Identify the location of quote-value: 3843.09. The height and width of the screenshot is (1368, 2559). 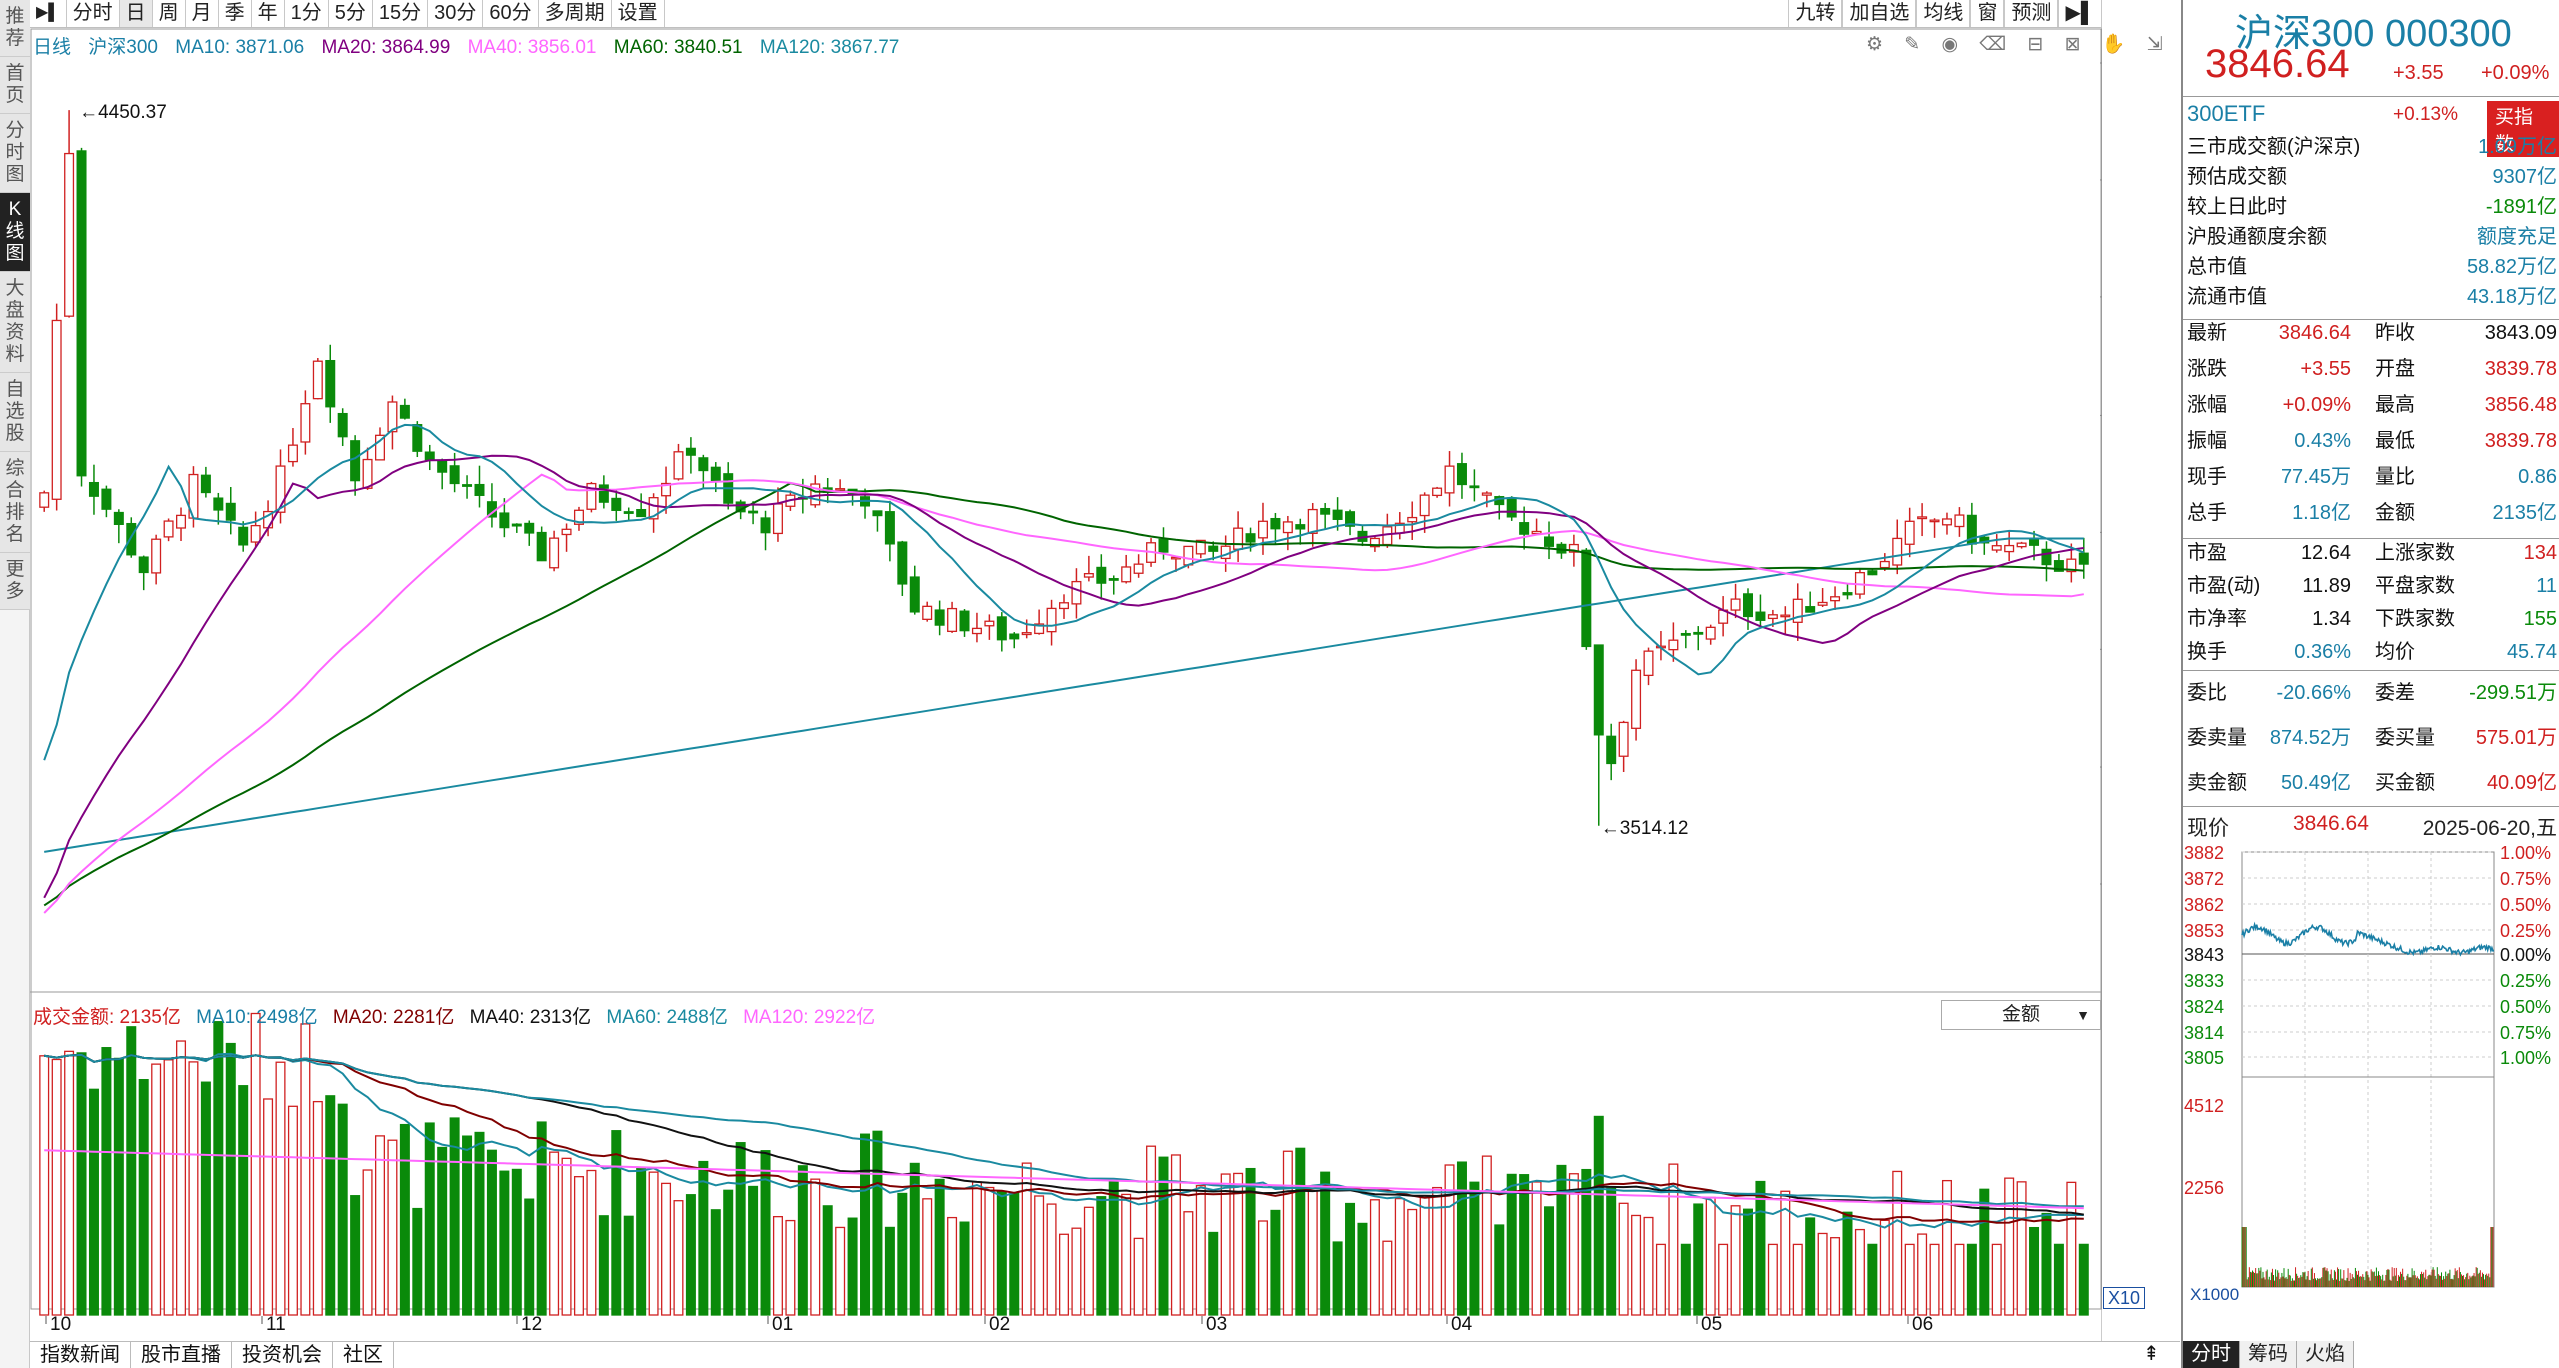
(2520, 333).